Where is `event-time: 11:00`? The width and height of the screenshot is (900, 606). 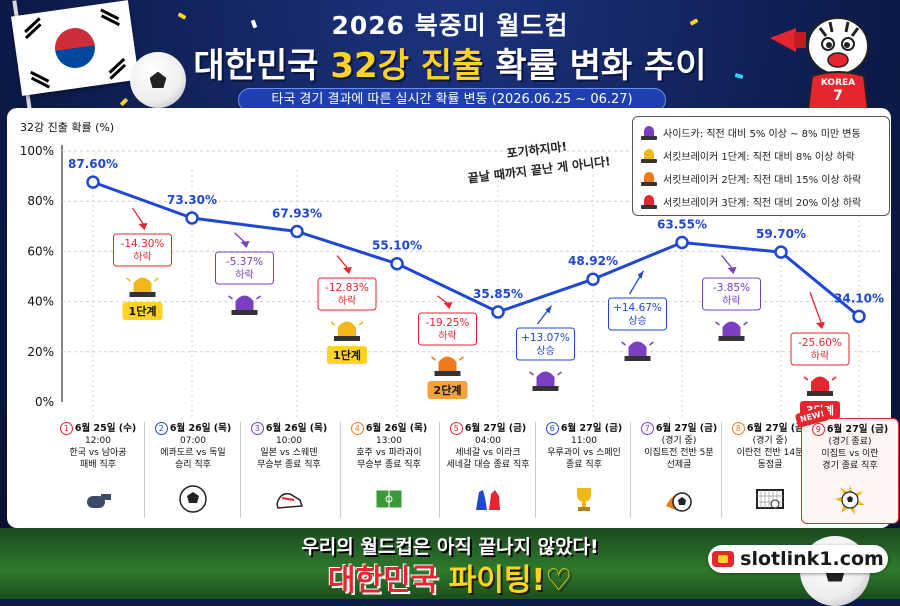 event-time: 11:00 is located at coordinates (584, 441).